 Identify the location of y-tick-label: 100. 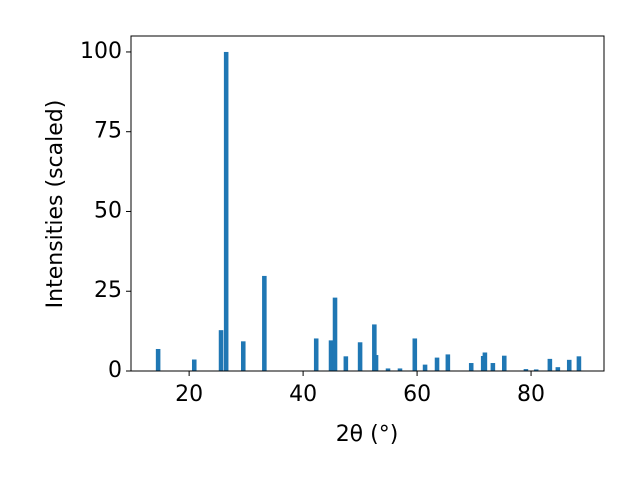
(101, 51).